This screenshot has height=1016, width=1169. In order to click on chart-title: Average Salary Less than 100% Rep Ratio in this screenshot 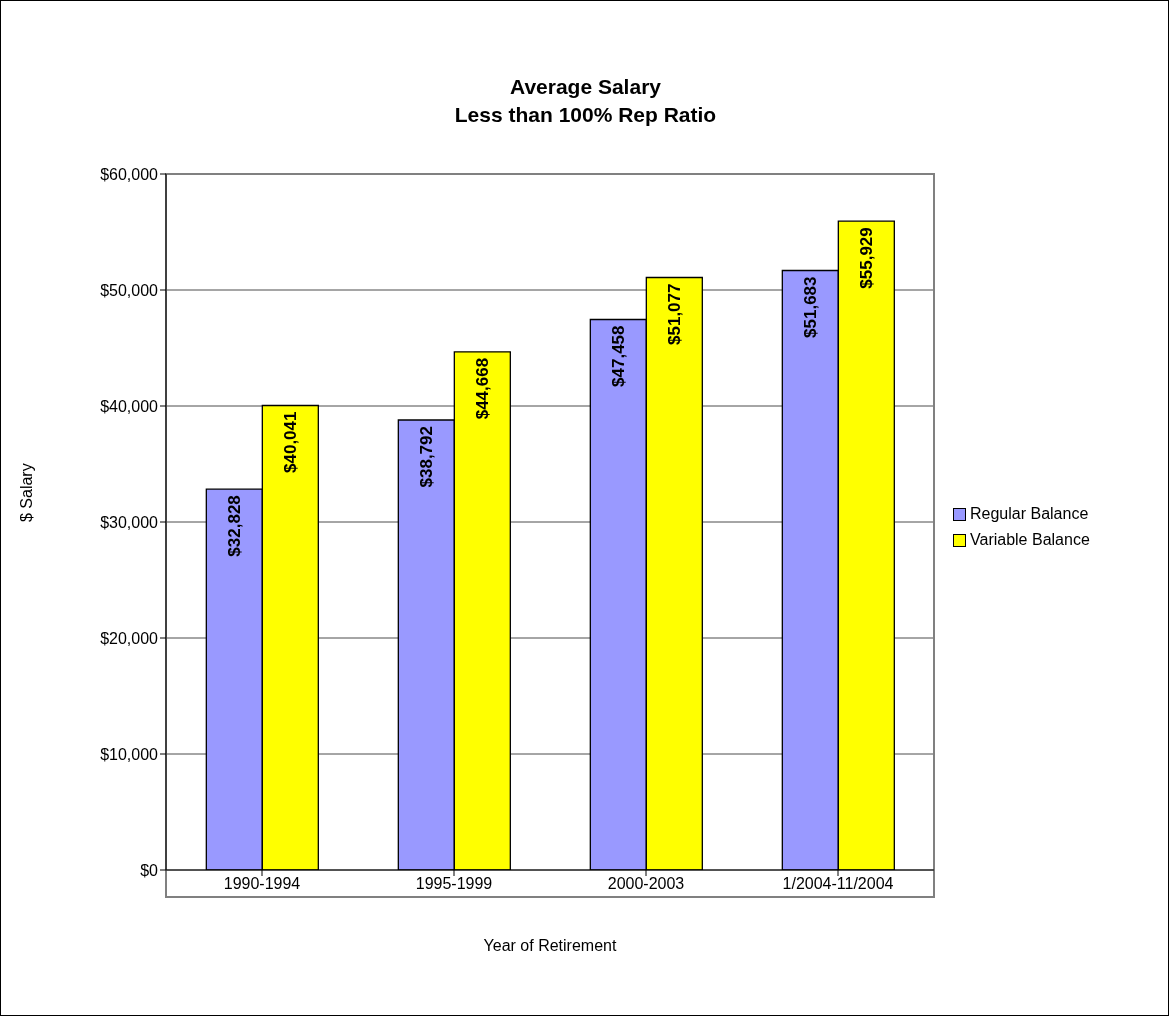, I will do `click(585, 101)`.